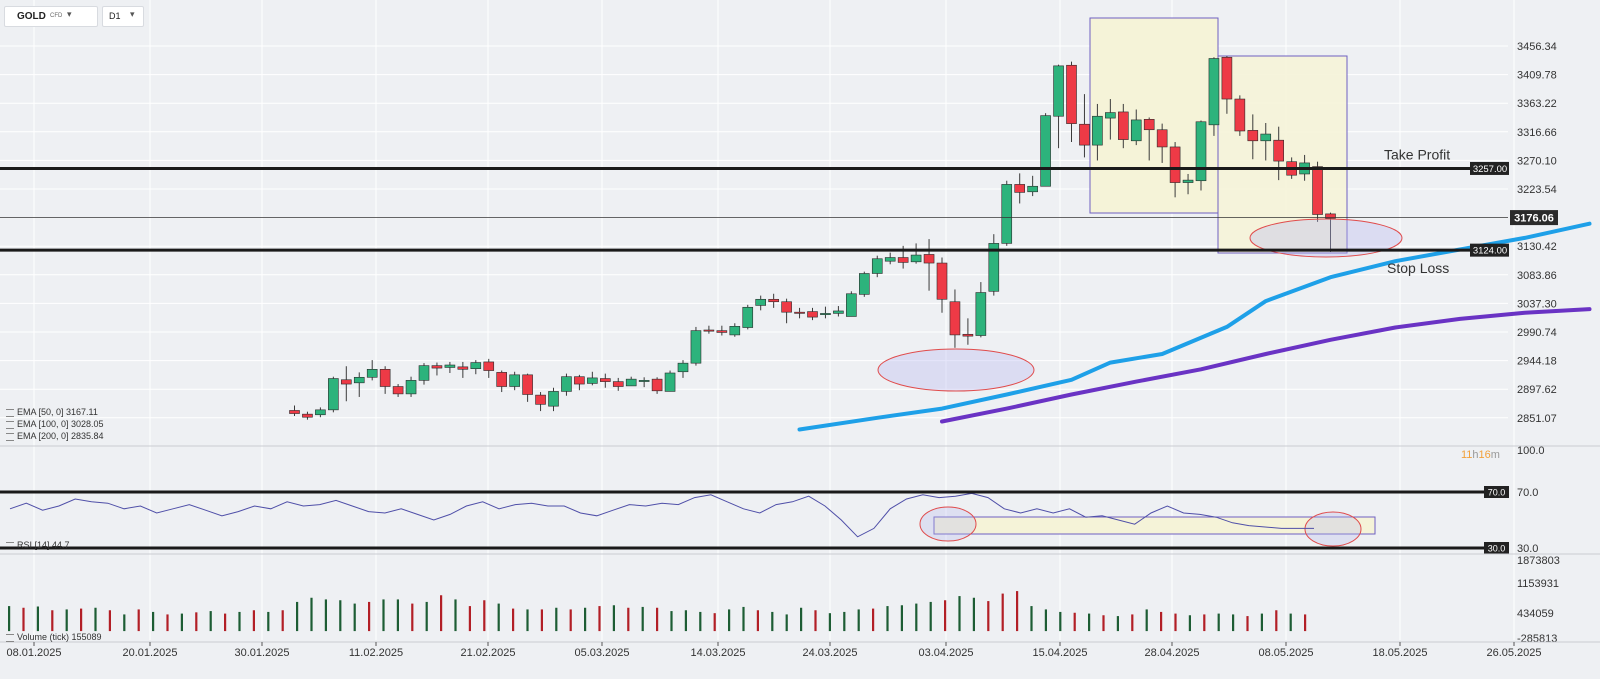 Image resolution: width=1600 pixels, height=679 pixels. What do you see at coordinates (1537, 47) in the screenshot?
I see `price-tick-label: 3456.34` at bounding box center [1537, 47].